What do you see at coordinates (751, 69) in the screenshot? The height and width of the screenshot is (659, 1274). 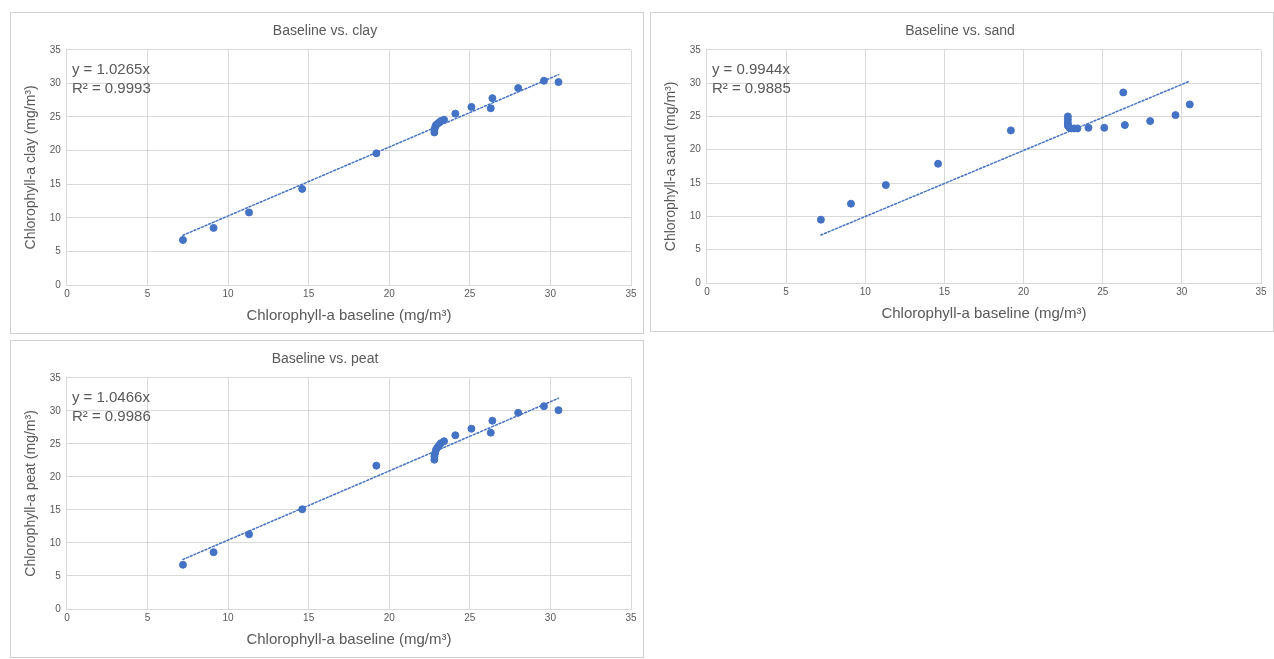 I see `annotation: y = 0.9944x` at bounding box center [751, 69].